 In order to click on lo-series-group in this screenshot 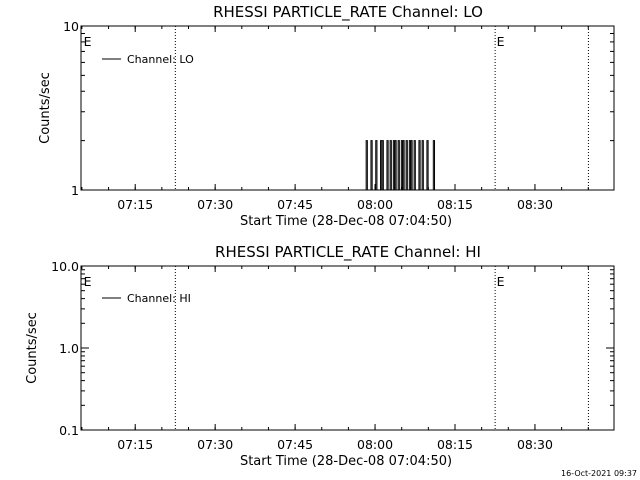, I will do `click(402, 165)`.